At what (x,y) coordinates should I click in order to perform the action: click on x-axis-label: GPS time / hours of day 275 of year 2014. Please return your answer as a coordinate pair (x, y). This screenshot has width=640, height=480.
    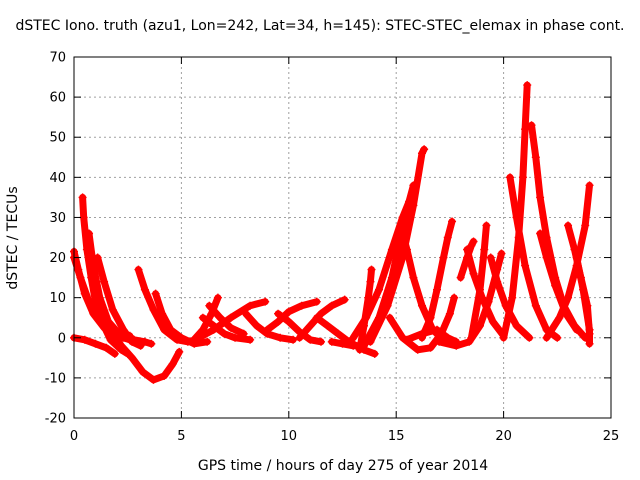
    Looking at the image, I should click on (343, 466).